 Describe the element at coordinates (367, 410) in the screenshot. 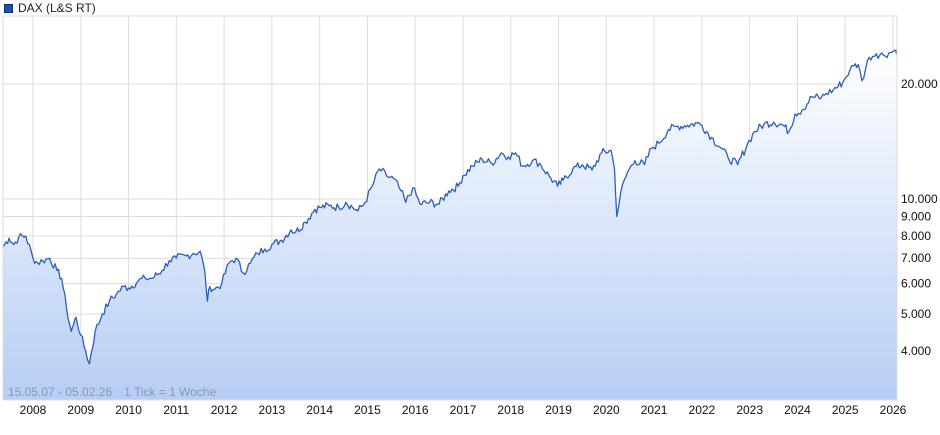

I see `x-tick-label: 2015` at that location.